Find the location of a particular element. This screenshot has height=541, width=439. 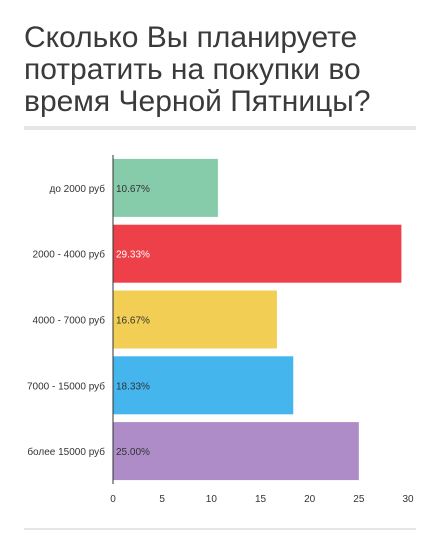

x-tick-label-30: 30 is located at coordinates (408, 499).